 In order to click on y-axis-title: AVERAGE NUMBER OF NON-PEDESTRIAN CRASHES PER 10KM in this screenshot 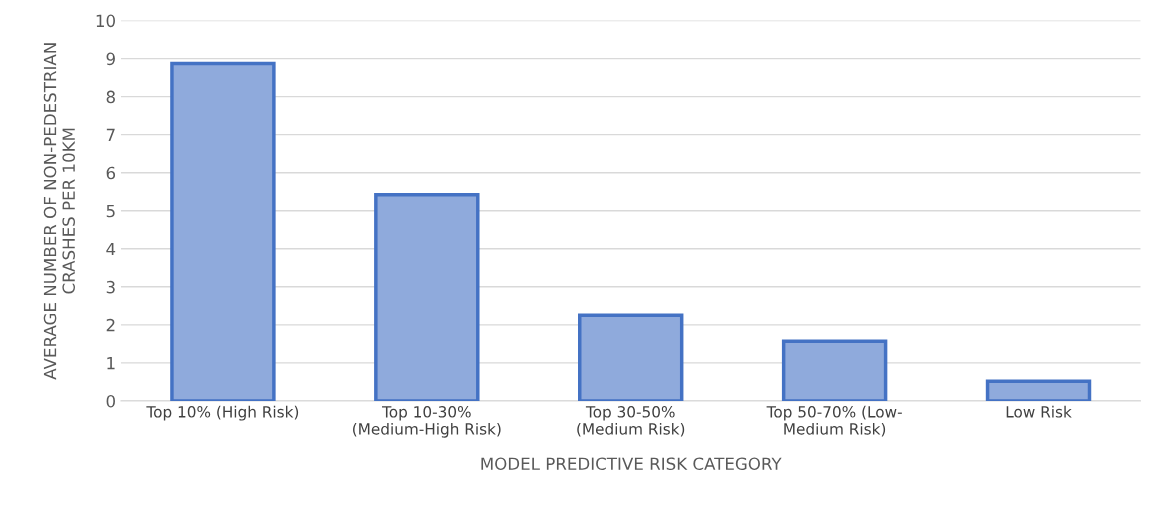, I will do `click(59, 211)`.